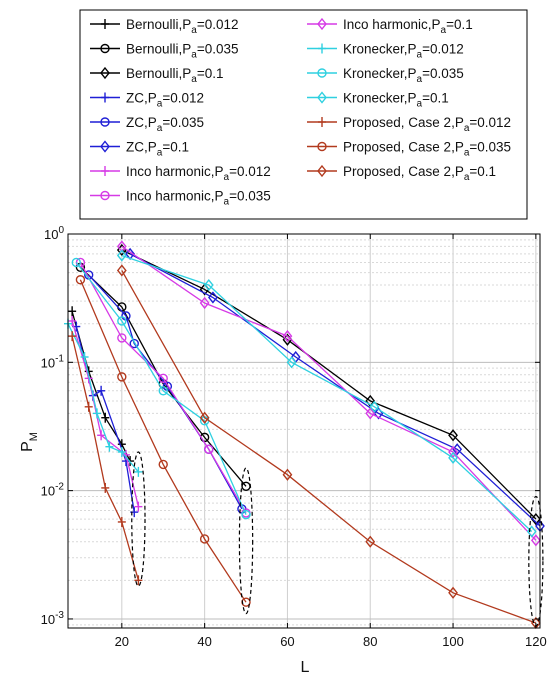  What do you see at coordinates (175, 75) in the screenshot?
I see `legend-label: Bernoulli,Pa=0.1` at bounding box center [175, 75].